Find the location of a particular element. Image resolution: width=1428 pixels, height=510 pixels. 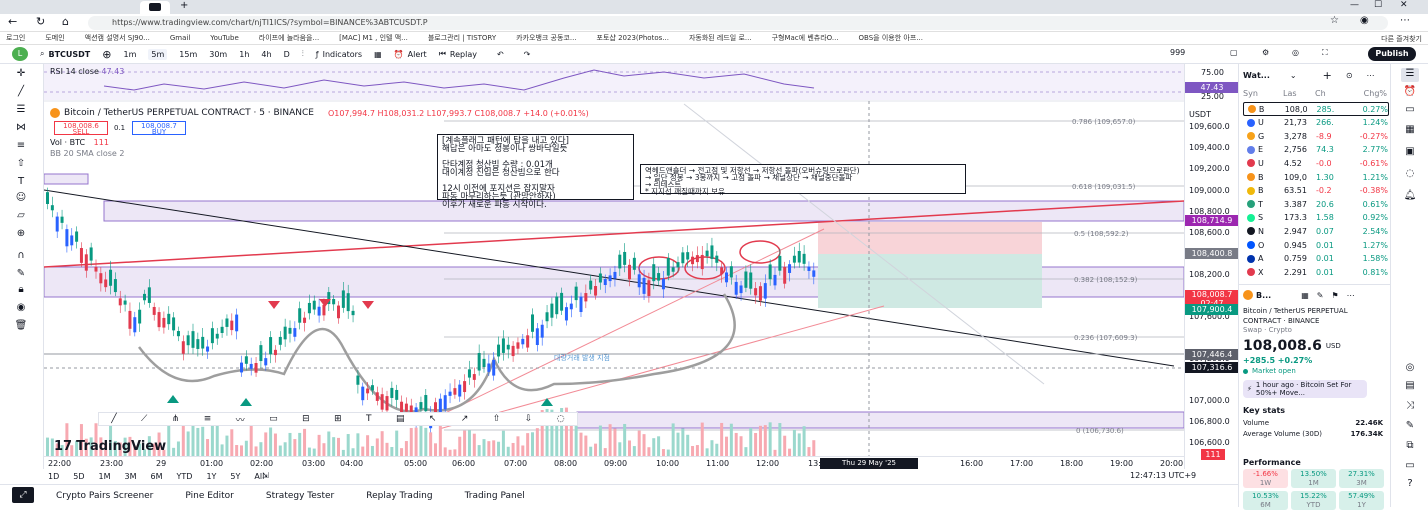

watchlist-row: T 3.387 20.6 0.61% is located at coordinates (1316, 204).